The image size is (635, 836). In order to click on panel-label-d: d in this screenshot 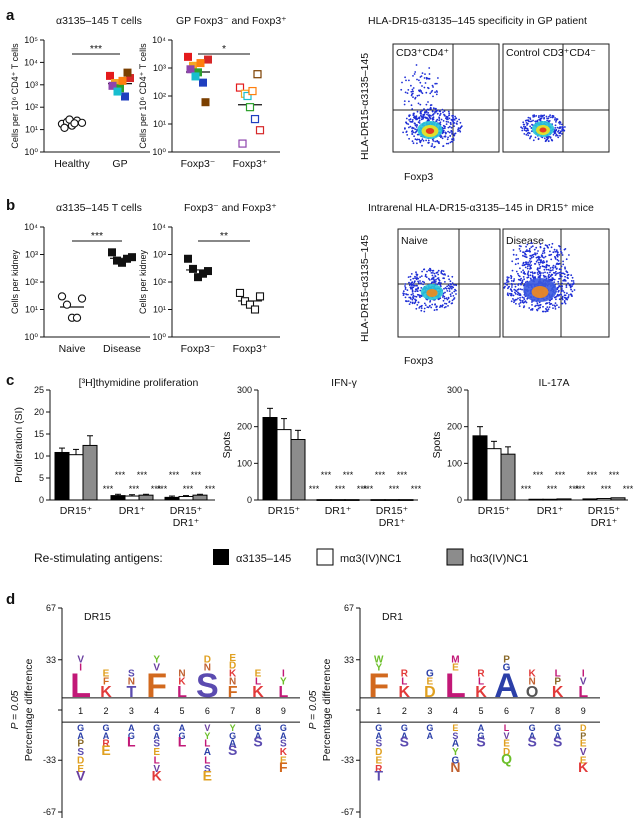, I will do `click(10, 599)`.